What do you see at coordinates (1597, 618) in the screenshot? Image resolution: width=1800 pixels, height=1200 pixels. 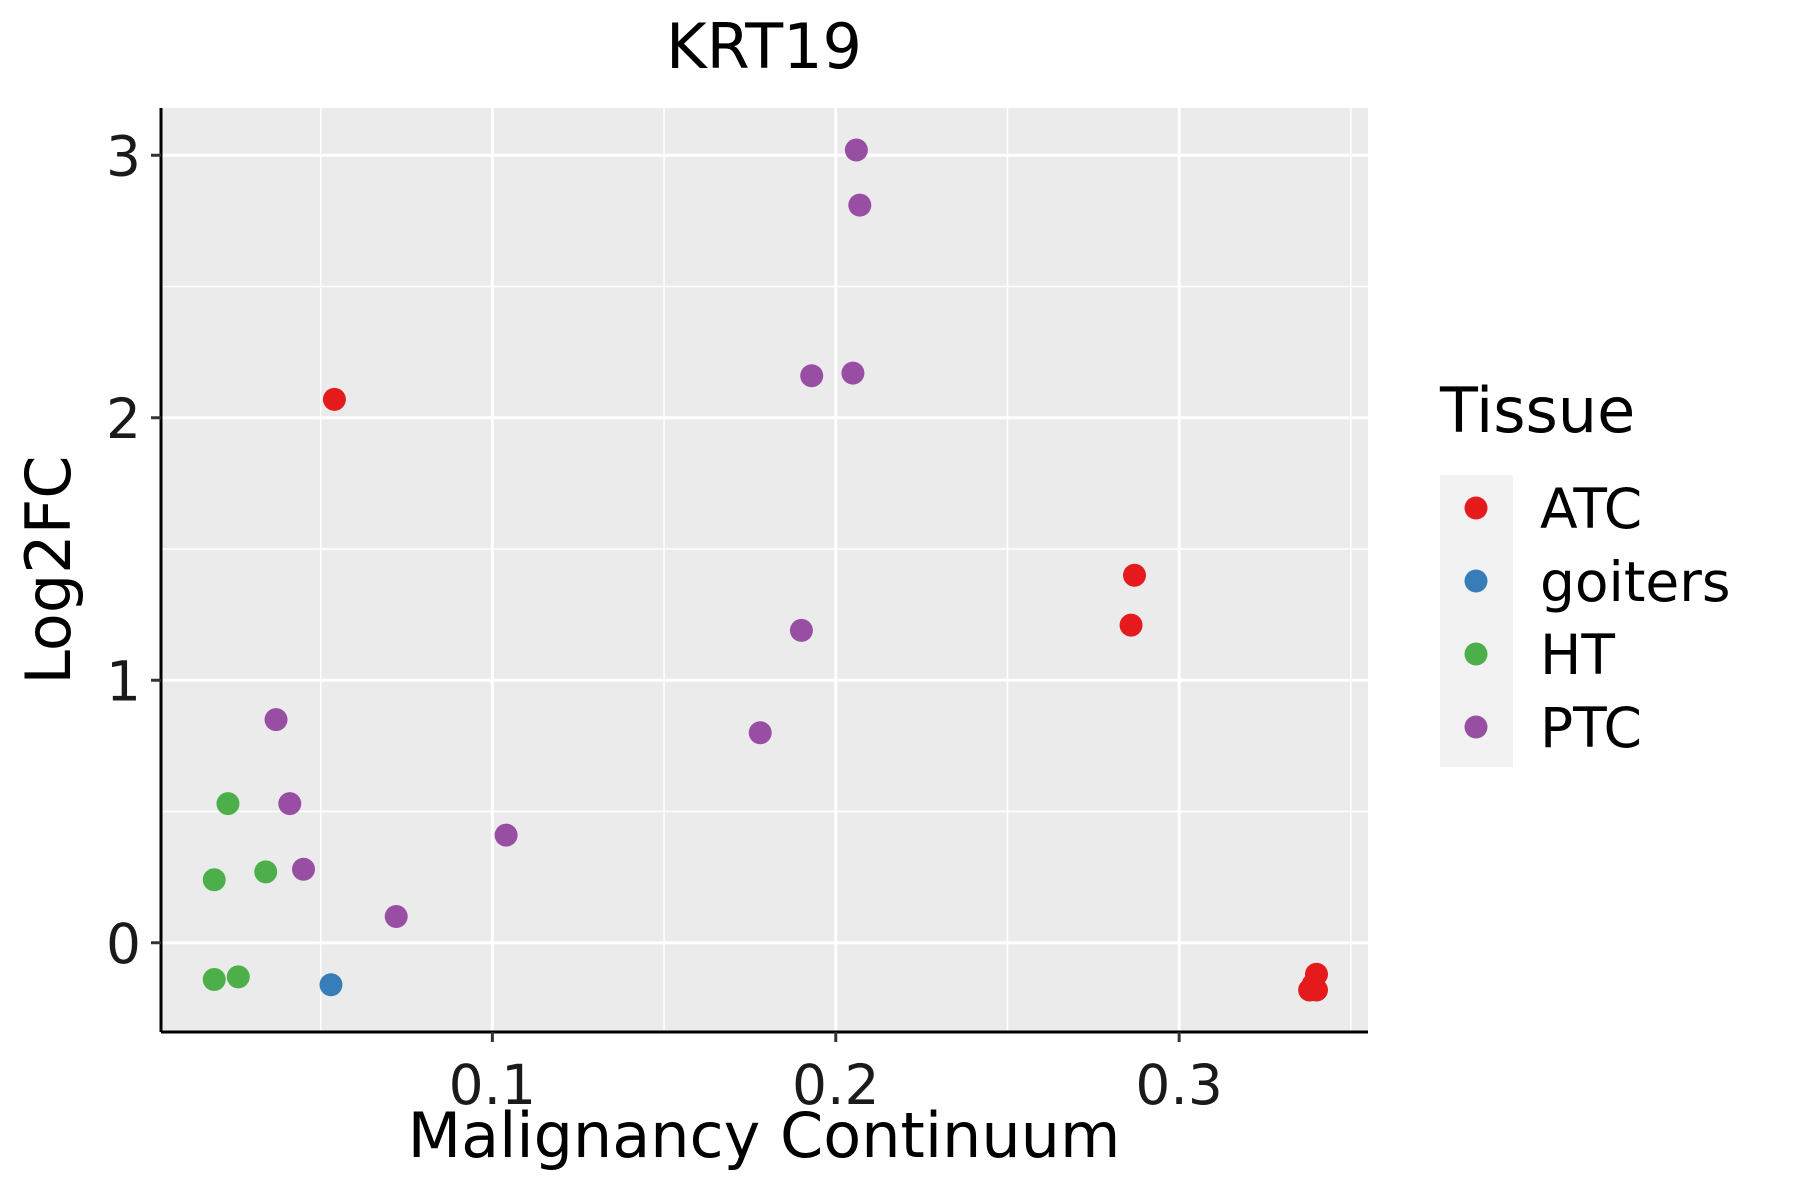 I see `legend-items: ATC goiters HT PTC` at bounding box center [1597, 618].